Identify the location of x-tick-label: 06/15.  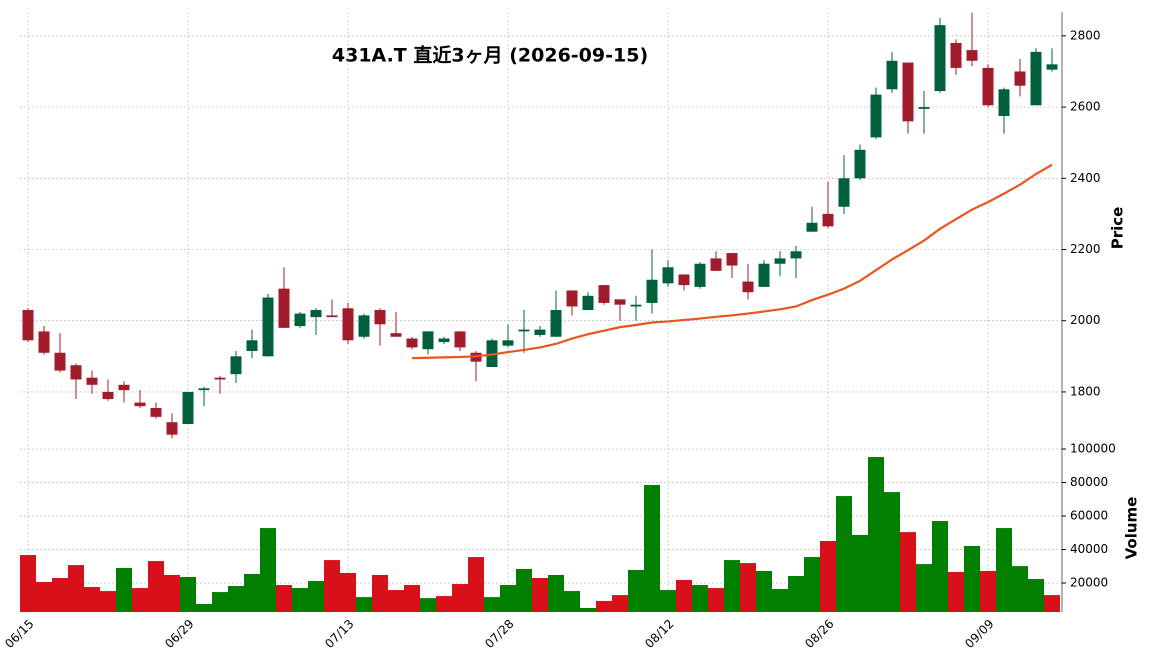
(19, 634).